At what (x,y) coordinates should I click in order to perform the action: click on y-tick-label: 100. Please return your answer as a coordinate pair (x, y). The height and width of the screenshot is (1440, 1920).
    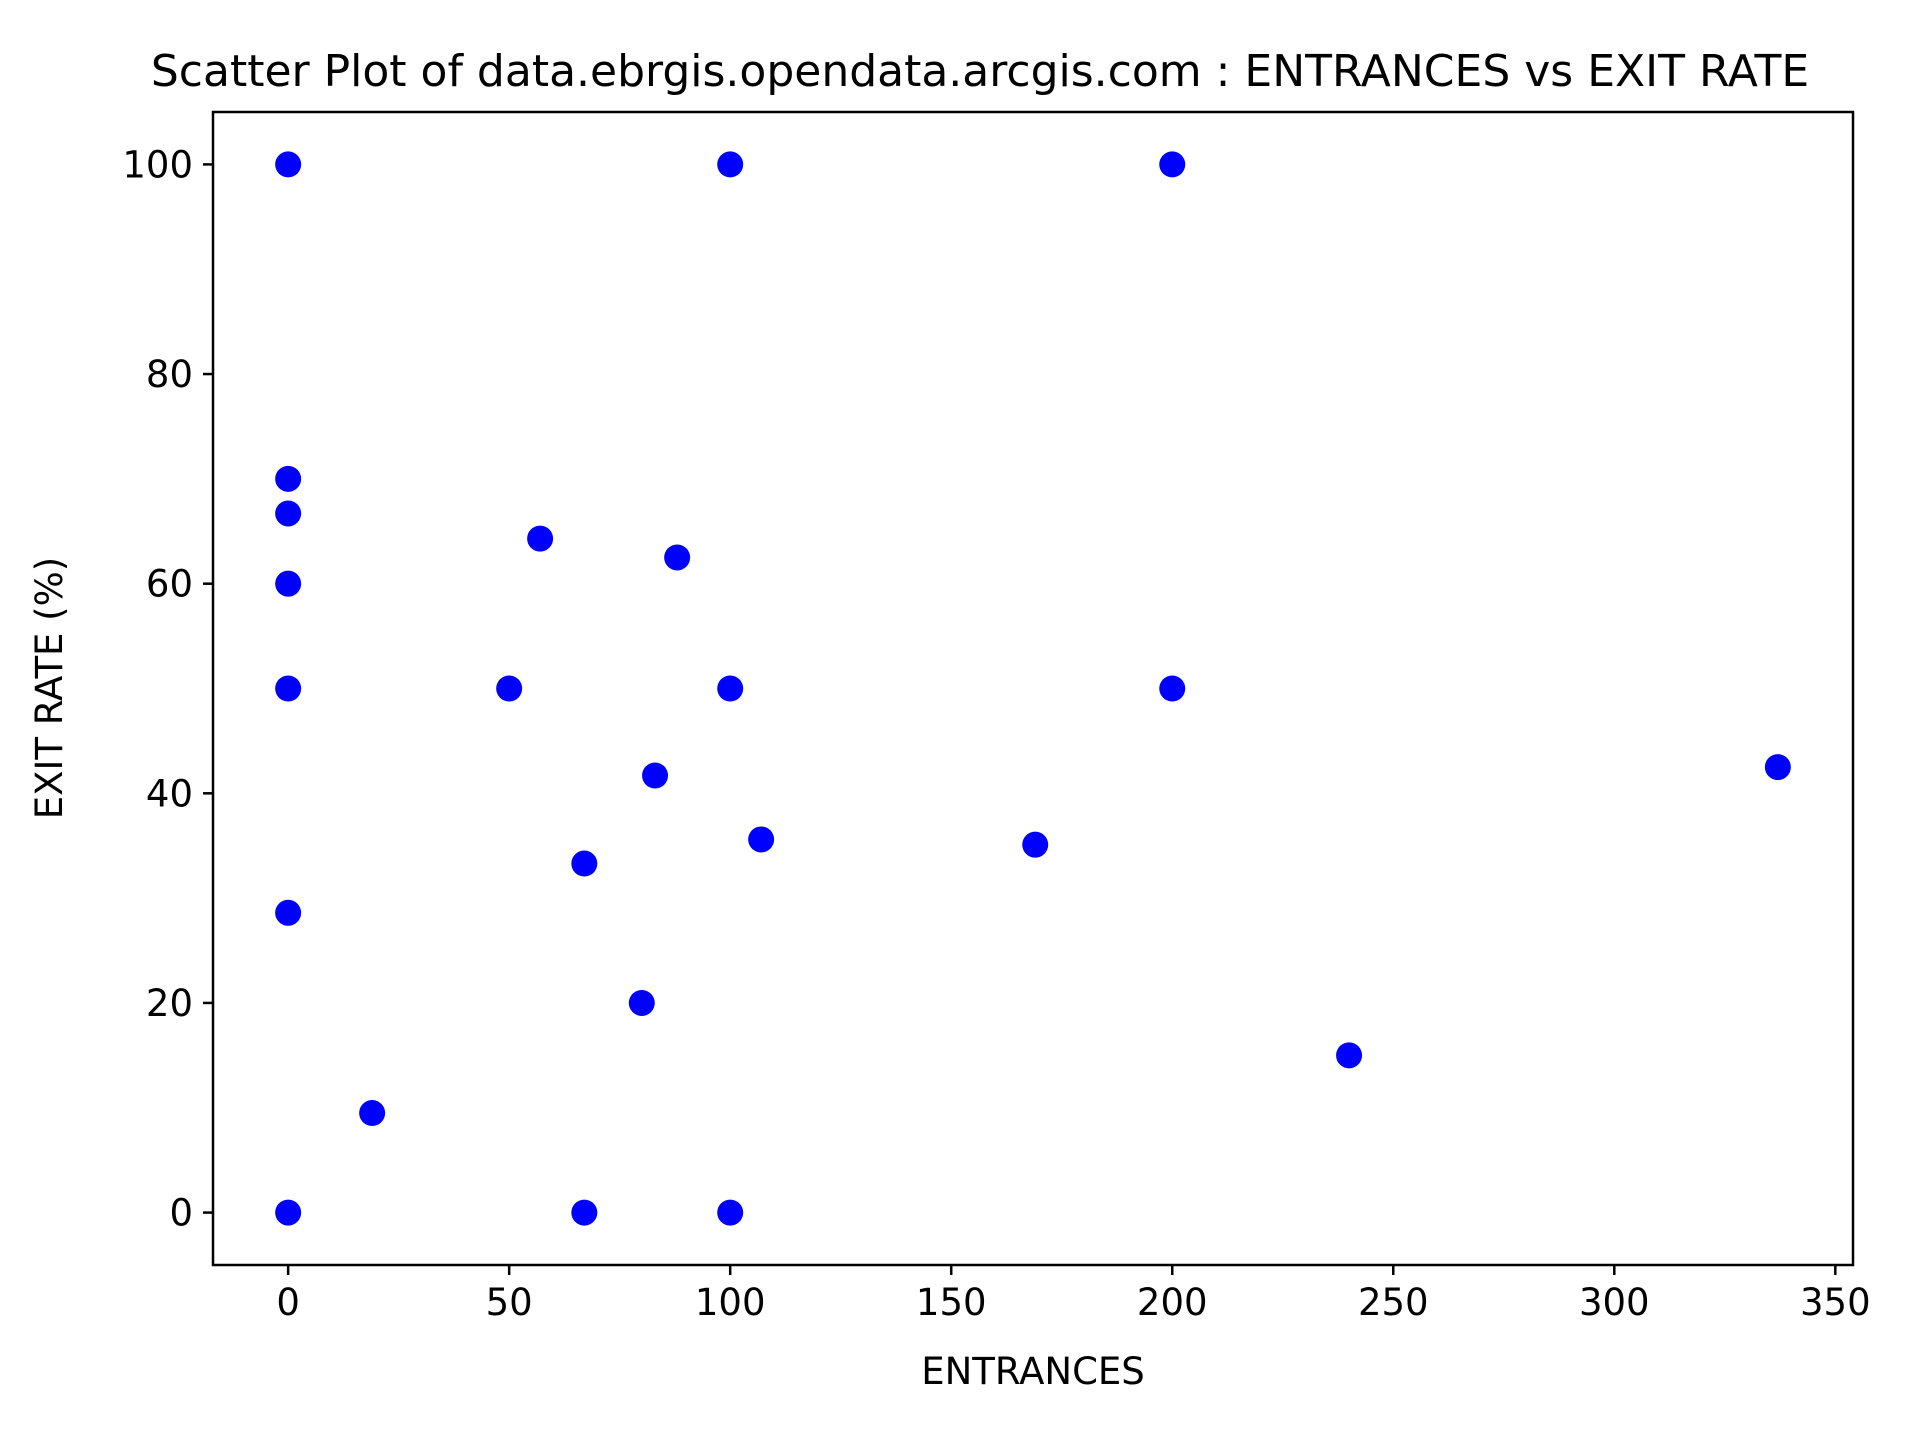
    Looking at the image, I should click on (157, 164).